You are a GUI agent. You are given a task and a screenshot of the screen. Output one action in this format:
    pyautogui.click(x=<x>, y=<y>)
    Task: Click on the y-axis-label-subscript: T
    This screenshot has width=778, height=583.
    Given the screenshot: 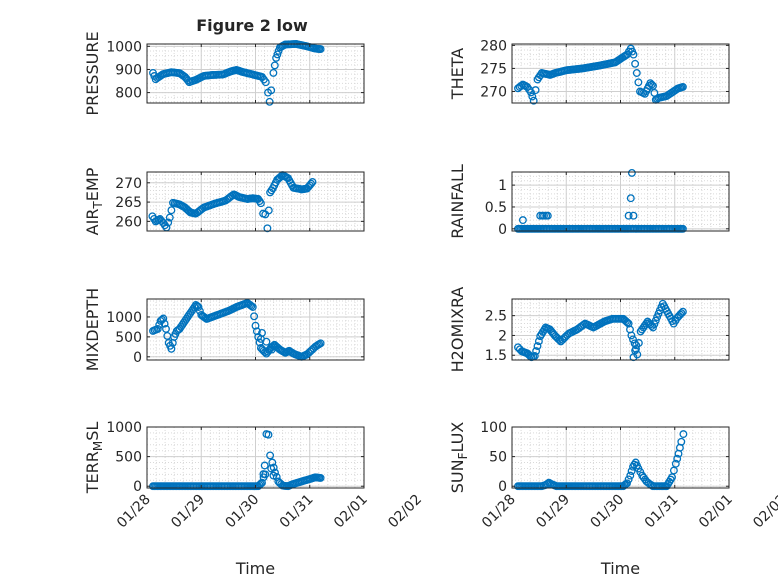 What is the action you would take?
    pyautogui.click(x=98, y=205)
    